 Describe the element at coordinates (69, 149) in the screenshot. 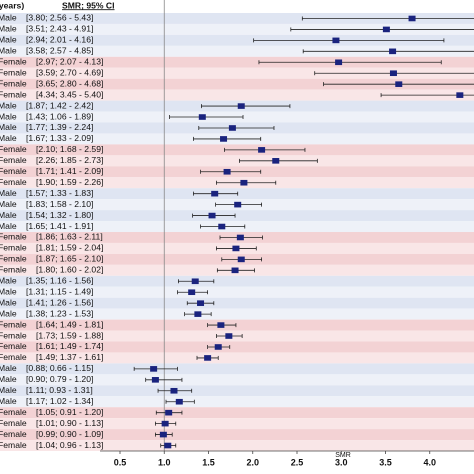

I see `row-interval: [2.10; 1.68 - 2.59]` at that location.